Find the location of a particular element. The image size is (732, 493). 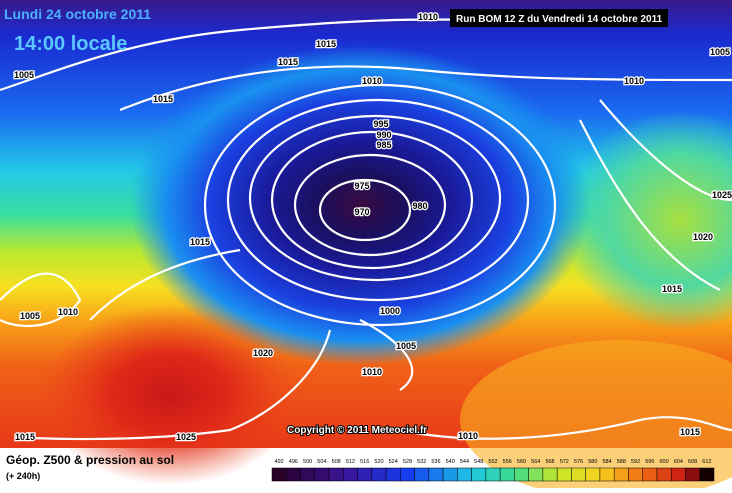

scale-label: 528 is located at coordinates (407, 462).